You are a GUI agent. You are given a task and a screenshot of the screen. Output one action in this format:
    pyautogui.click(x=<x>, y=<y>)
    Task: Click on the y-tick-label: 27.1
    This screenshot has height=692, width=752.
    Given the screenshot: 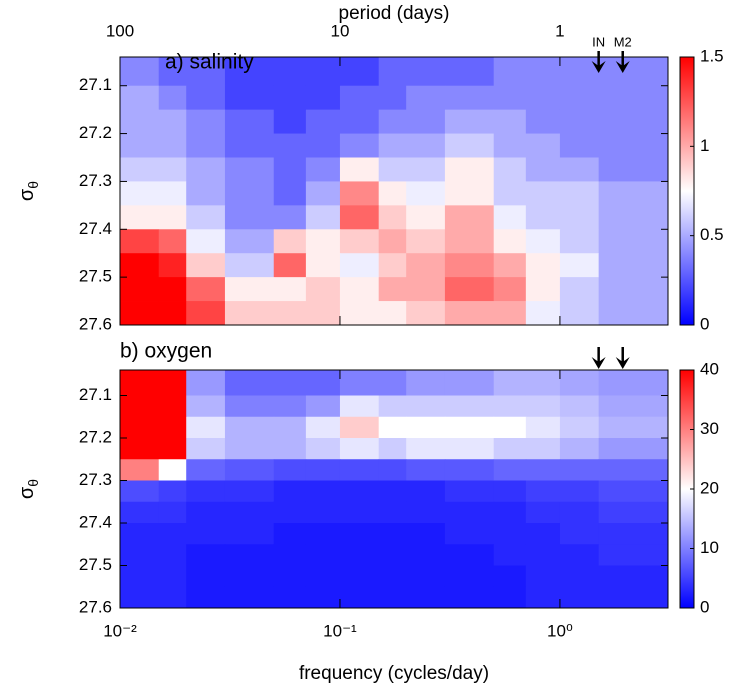 What is the action you would take?
    pyautogui.click(x=95, y=84)
    